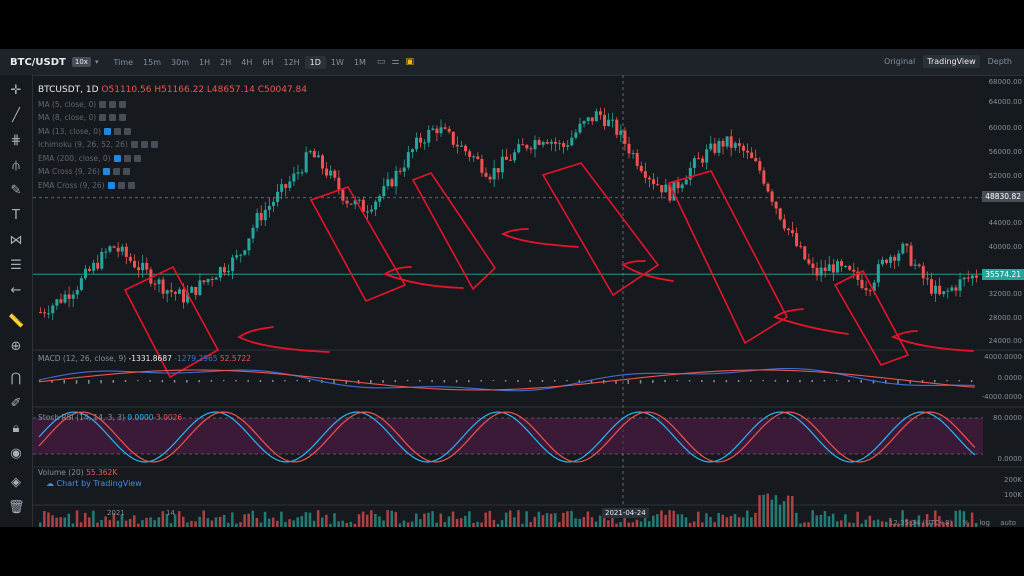 The width and height of the screenshot is (1024, 576). I want to click on trend-line-icon: ╱, so click(16, 115).